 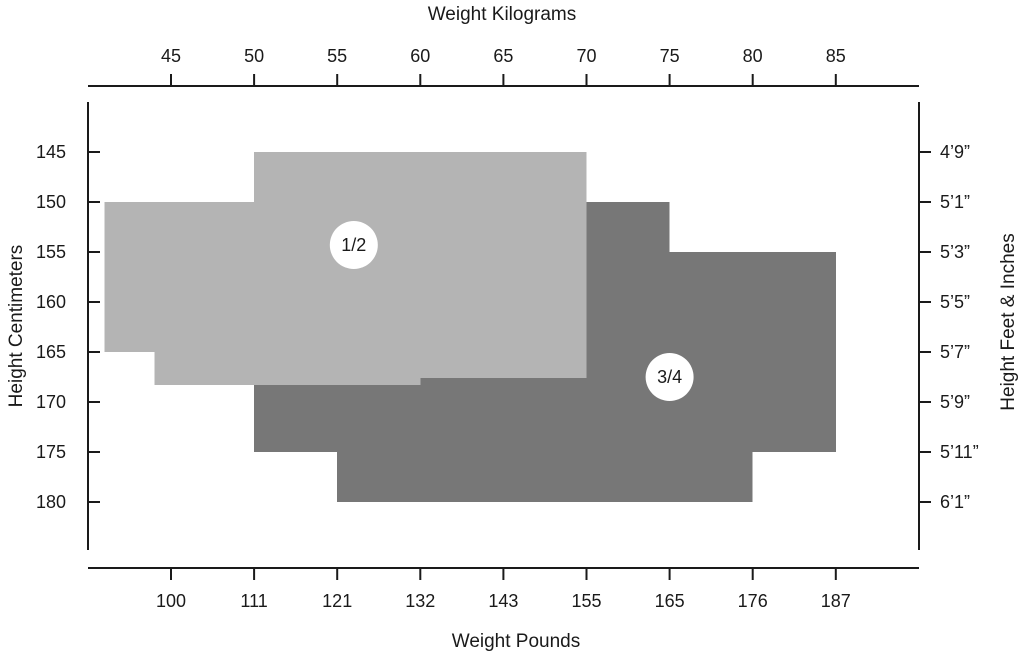 What do you see at coordinates (955, 402) in the screenshot?
I see `right-axis-tick-label: 5’9”` at bounding box center [955, 402].